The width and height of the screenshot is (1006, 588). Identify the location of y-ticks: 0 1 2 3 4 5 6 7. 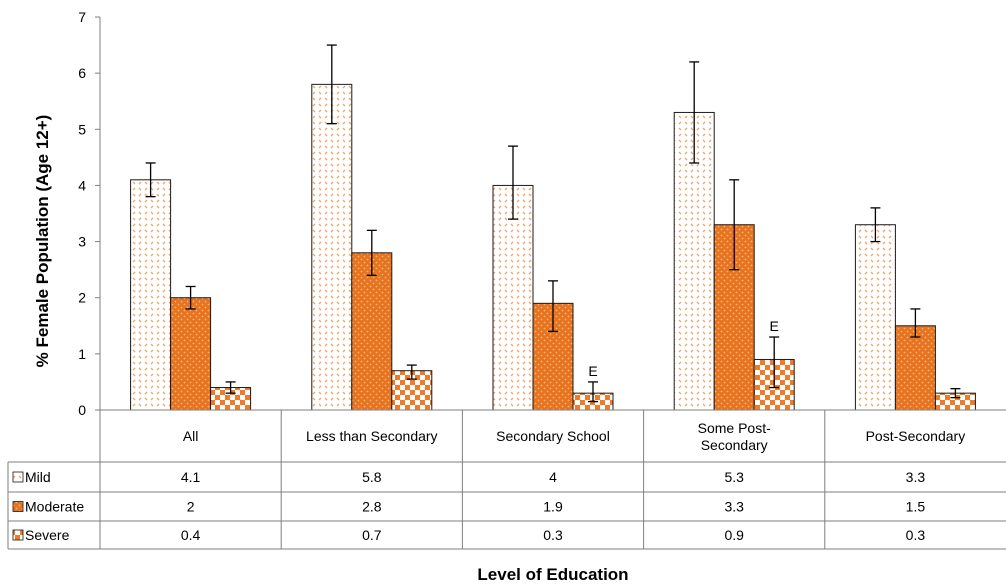
(89, 213).